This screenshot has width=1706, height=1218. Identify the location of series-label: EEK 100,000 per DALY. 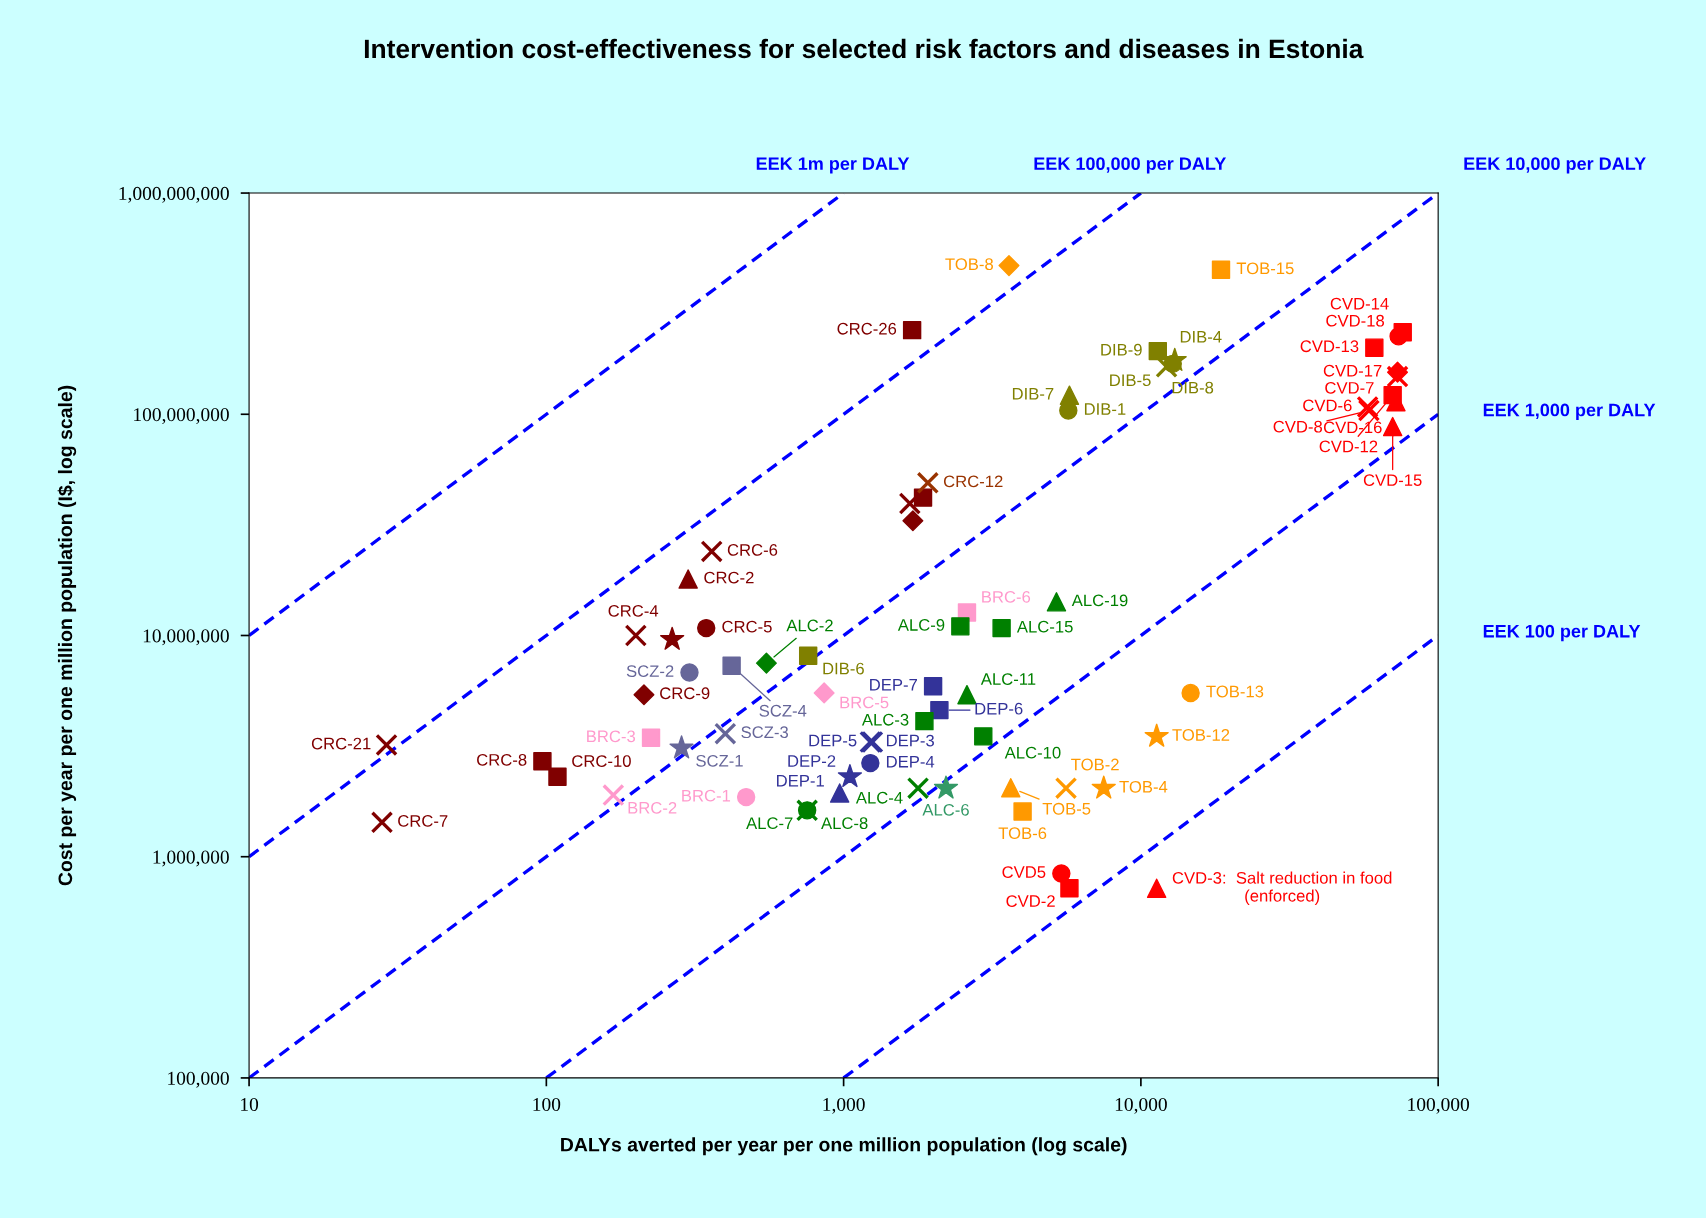
(1130, 165).